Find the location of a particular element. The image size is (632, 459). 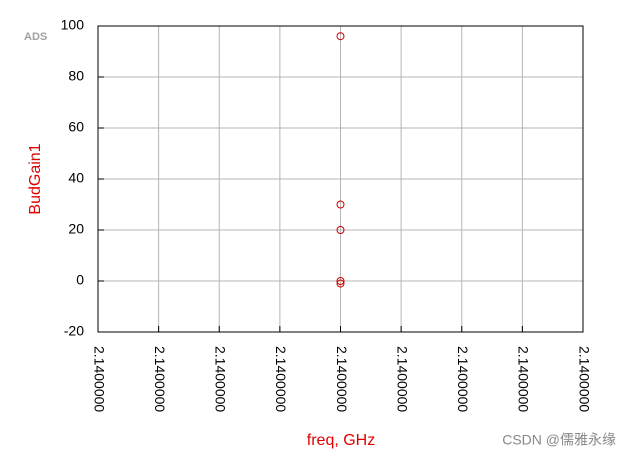

y-tick-label: 40 is located at coordinates (76, 178).